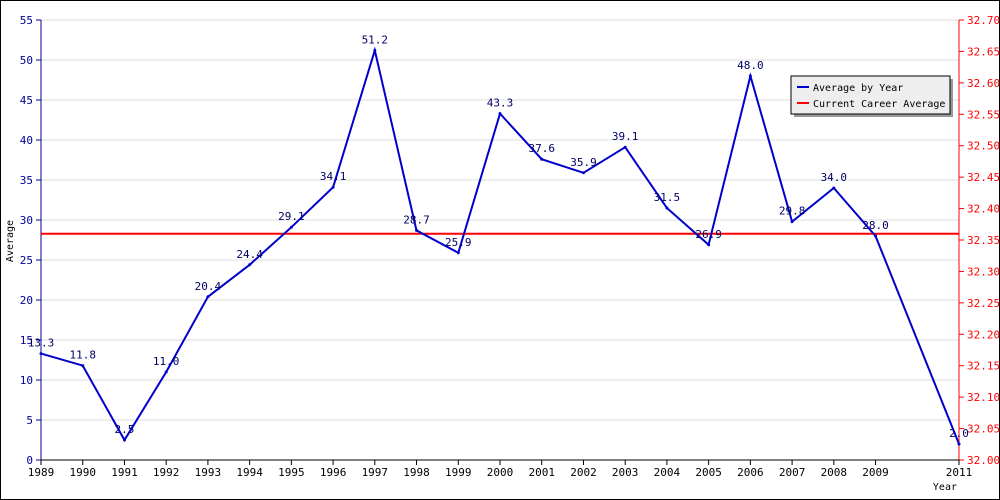 Image resolution: width=1000 pixels, height=500 pixels. What do you see at coordinates (875, 472) in the screenshot?
I see `x-tick-label: 2009` at bounding box center [875, 472].